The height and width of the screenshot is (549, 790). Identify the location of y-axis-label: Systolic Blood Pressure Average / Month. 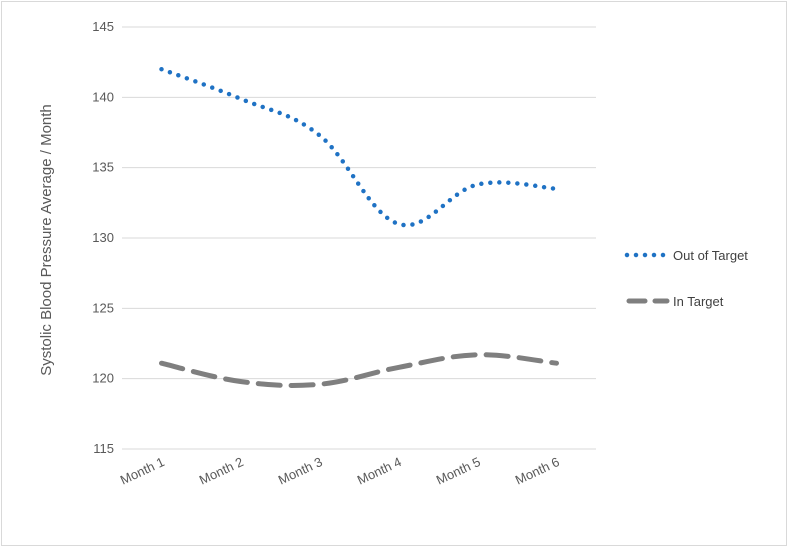
(46, 240).